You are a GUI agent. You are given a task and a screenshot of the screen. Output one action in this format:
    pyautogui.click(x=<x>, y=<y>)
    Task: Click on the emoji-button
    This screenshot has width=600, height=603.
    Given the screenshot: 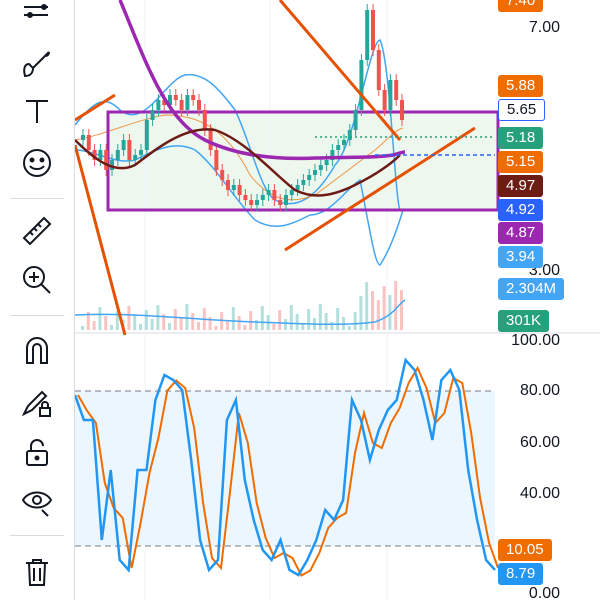 What is the action you would take?
    pyautogui.click(x=37, y=163)
    